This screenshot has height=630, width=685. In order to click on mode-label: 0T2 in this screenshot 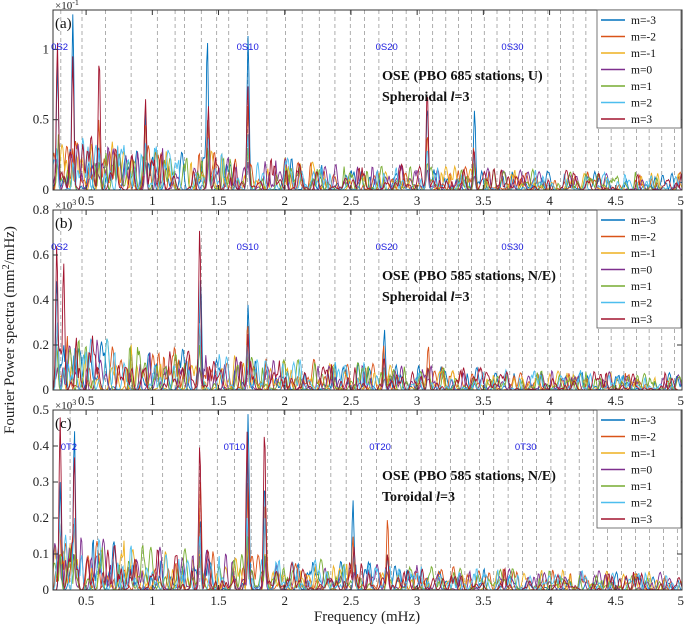, I will do `click(69, 447)`.